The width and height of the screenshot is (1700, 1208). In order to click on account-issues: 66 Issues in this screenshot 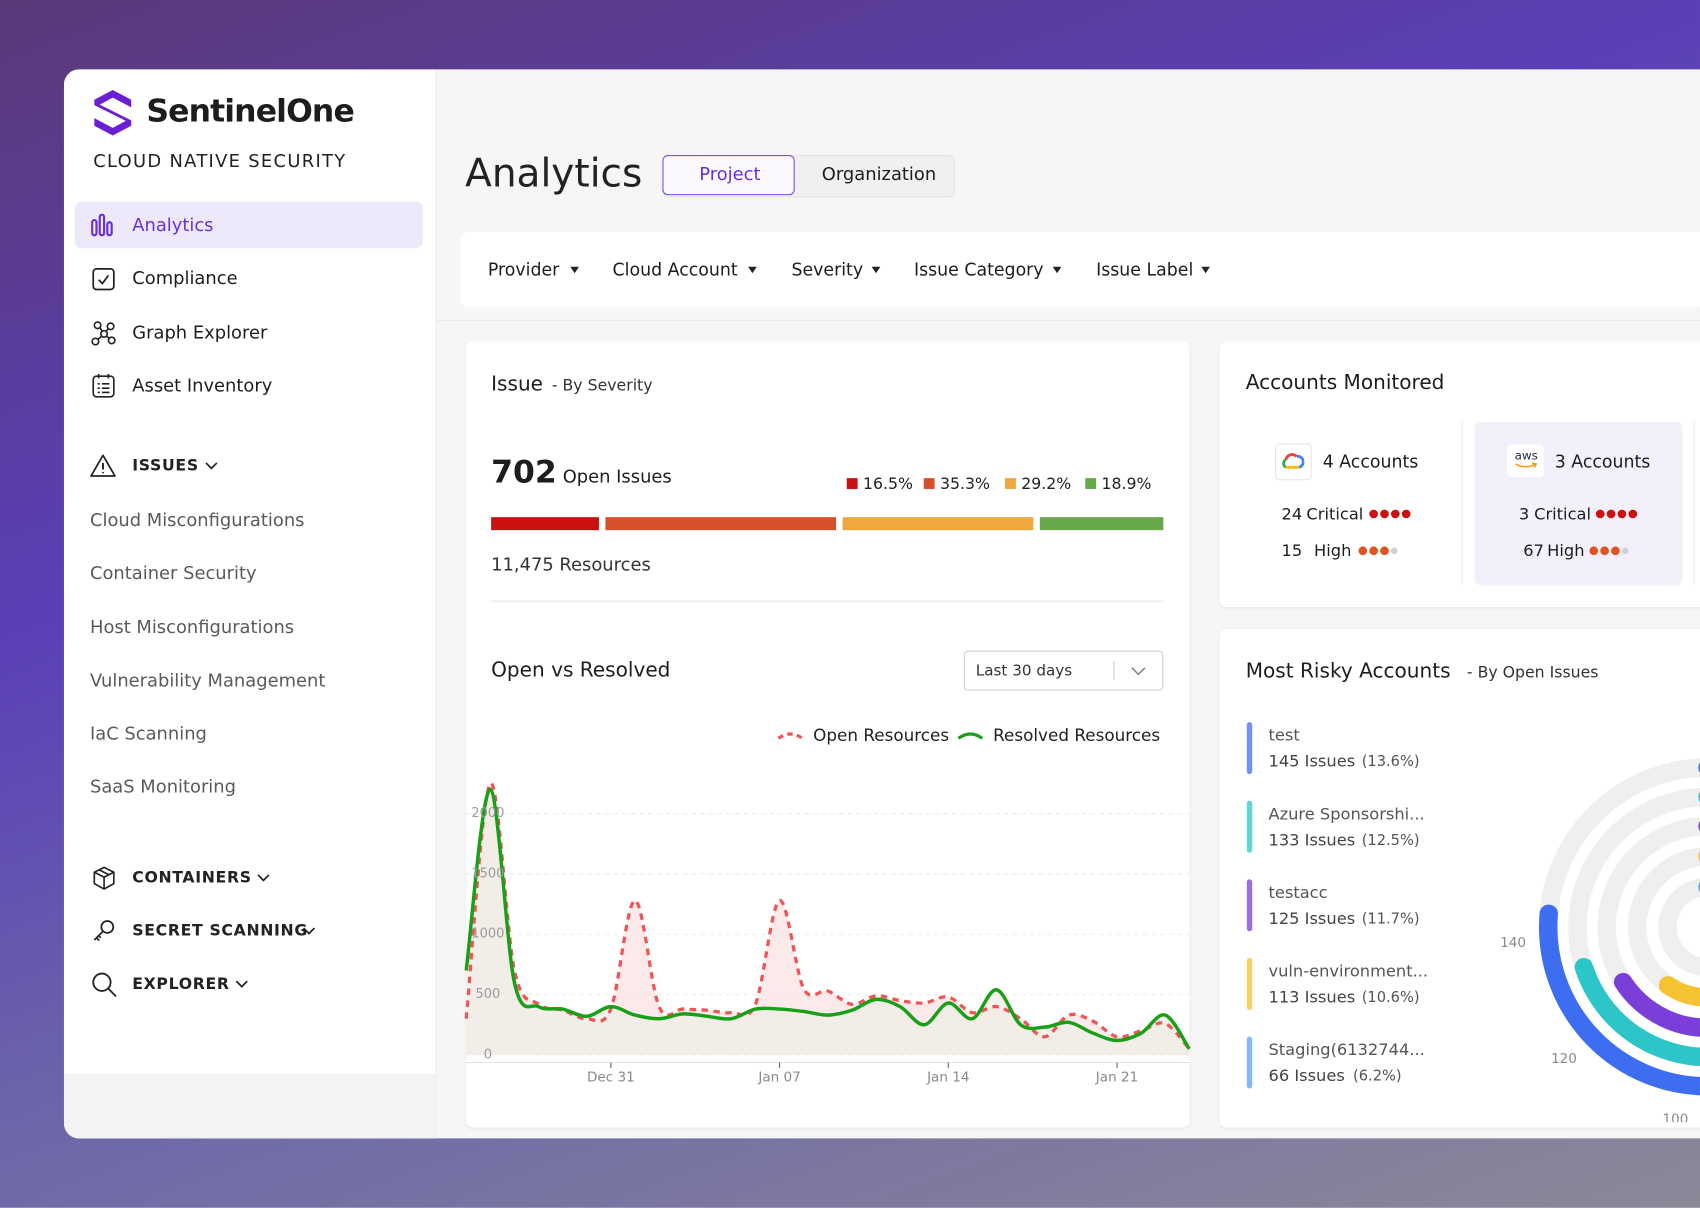, I will do `click(1306, 1075)`.